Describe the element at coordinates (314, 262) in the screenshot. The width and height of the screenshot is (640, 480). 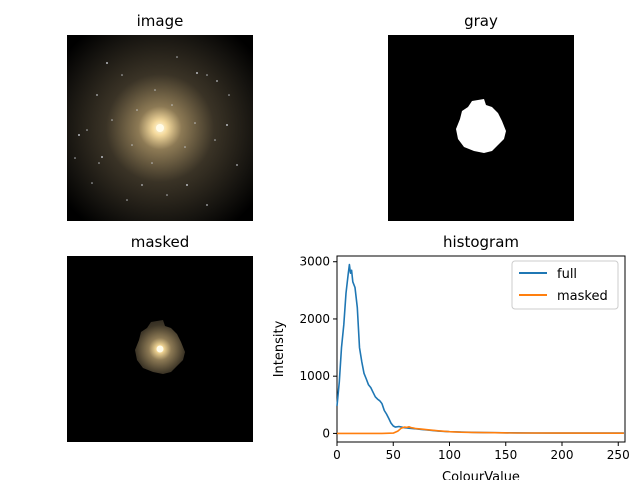
I see `y-tick-label: 3000` at that location.